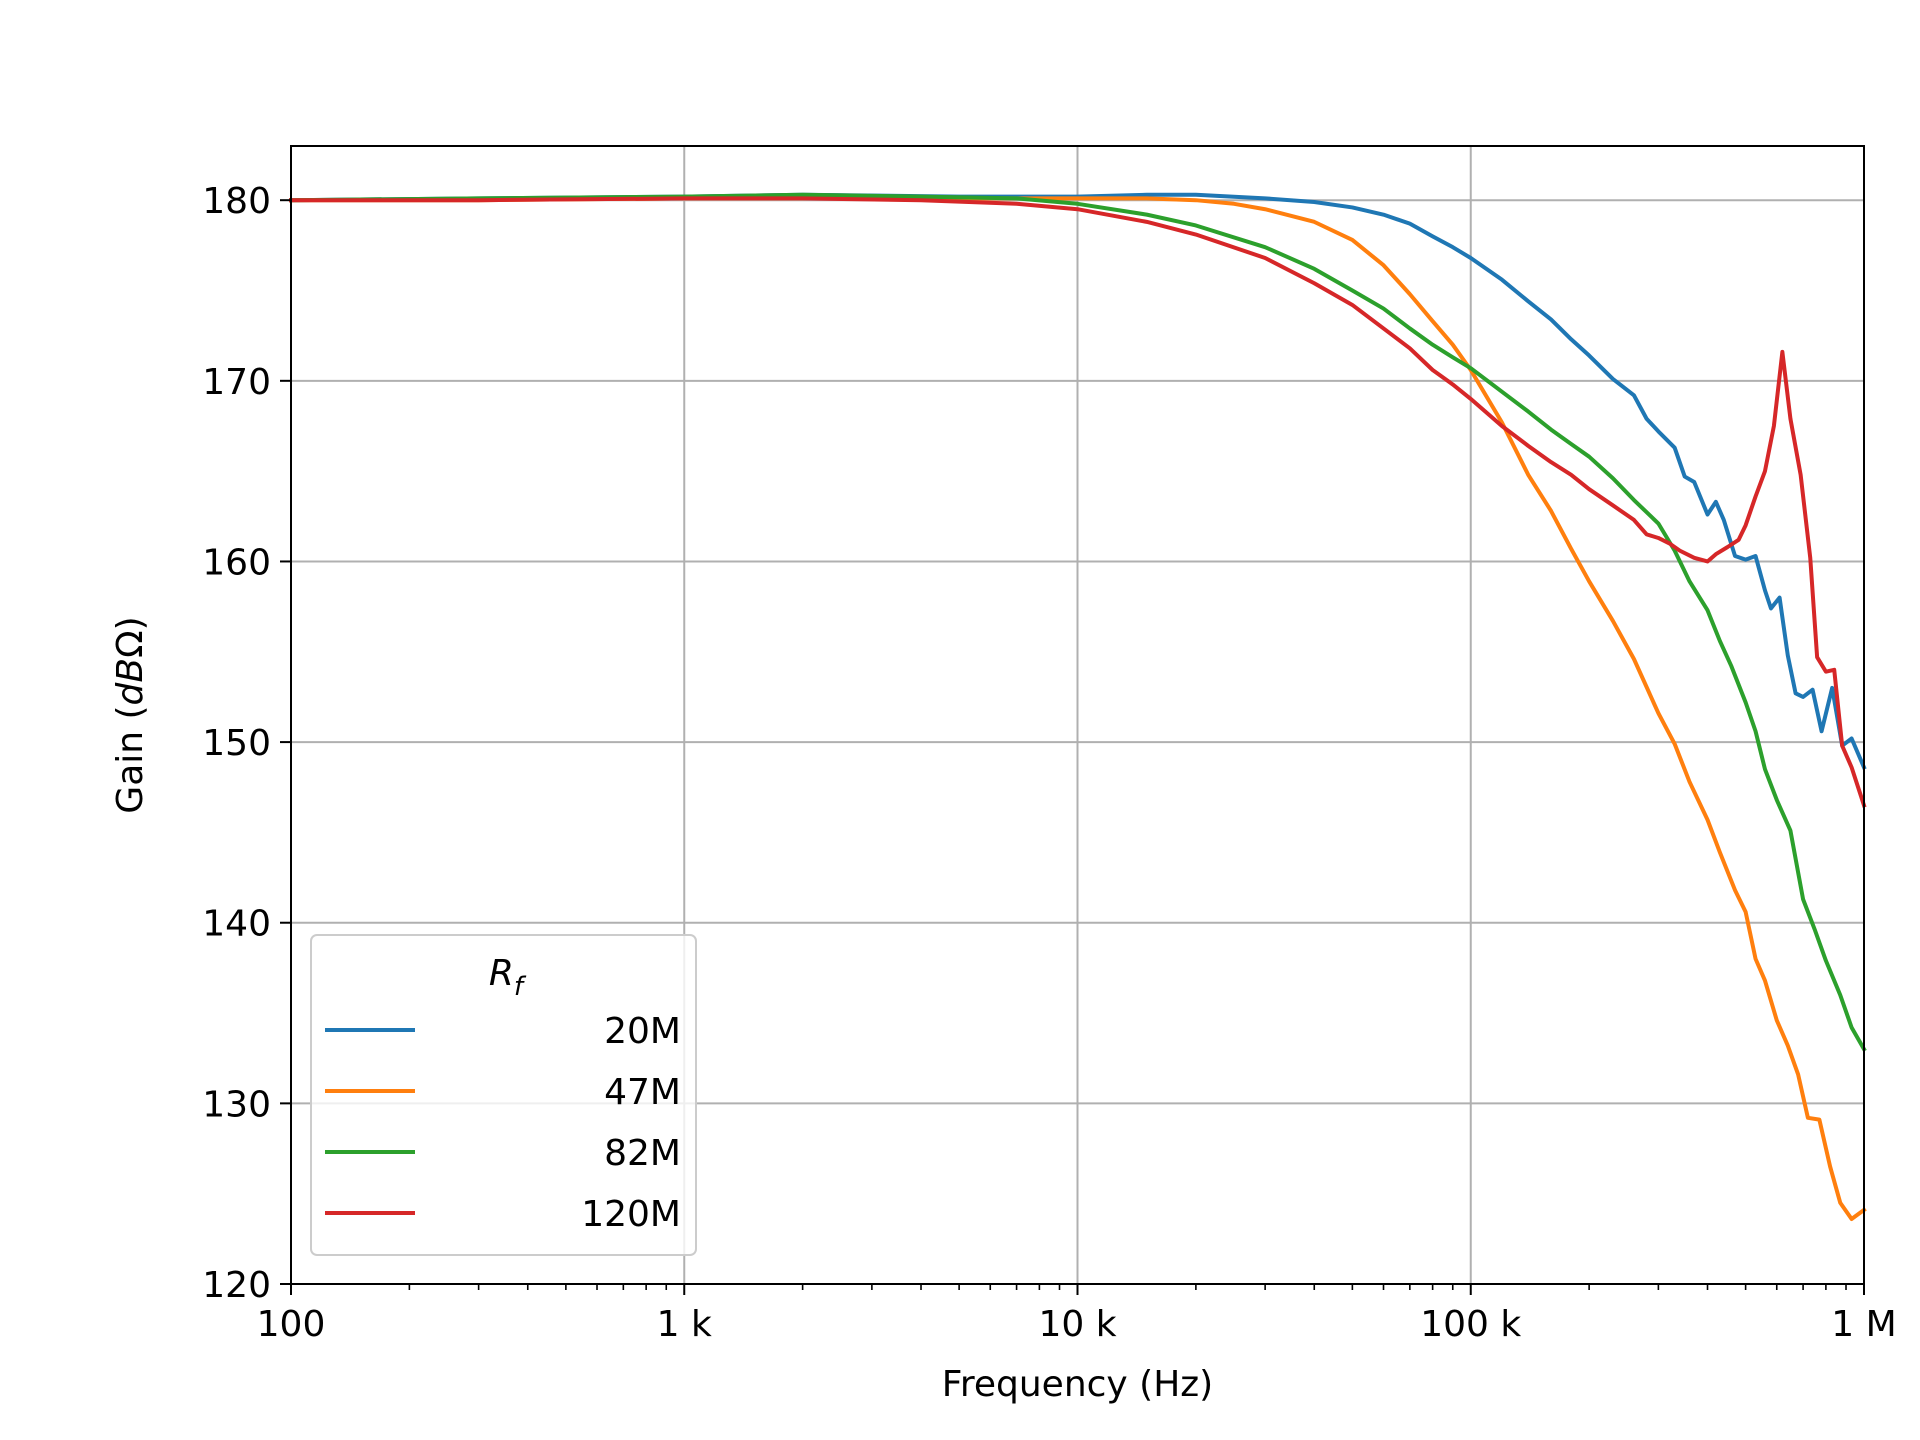 This screenshot has width=1920, height=1440. What do you see at coordinates (236, 201) in the screenshot?
I see `y-tick-label: 180` at bounding box center [236, 201].